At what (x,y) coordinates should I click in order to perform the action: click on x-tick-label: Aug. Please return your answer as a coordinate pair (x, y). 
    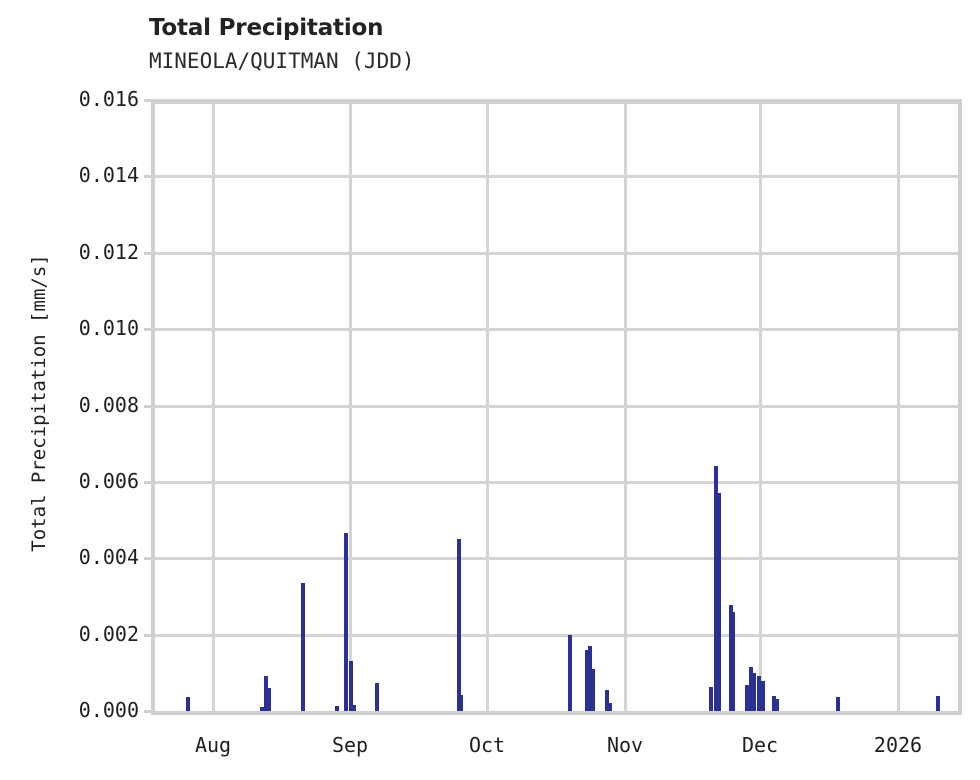
    Looking at the image, I should click on (213, 745).